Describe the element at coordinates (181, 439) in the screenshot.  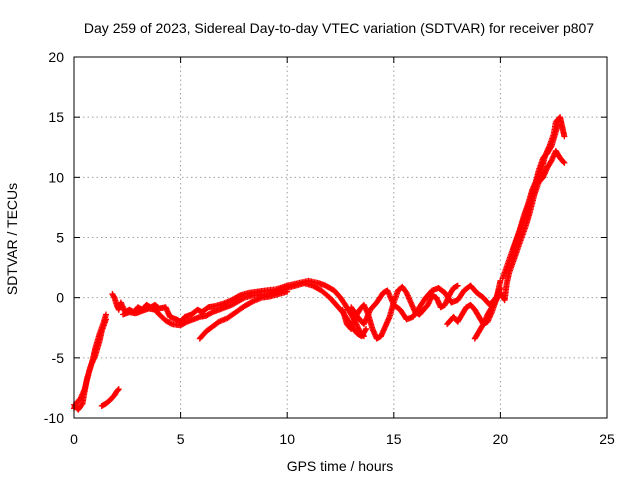
I see `x-tick-label: 5` at that location.